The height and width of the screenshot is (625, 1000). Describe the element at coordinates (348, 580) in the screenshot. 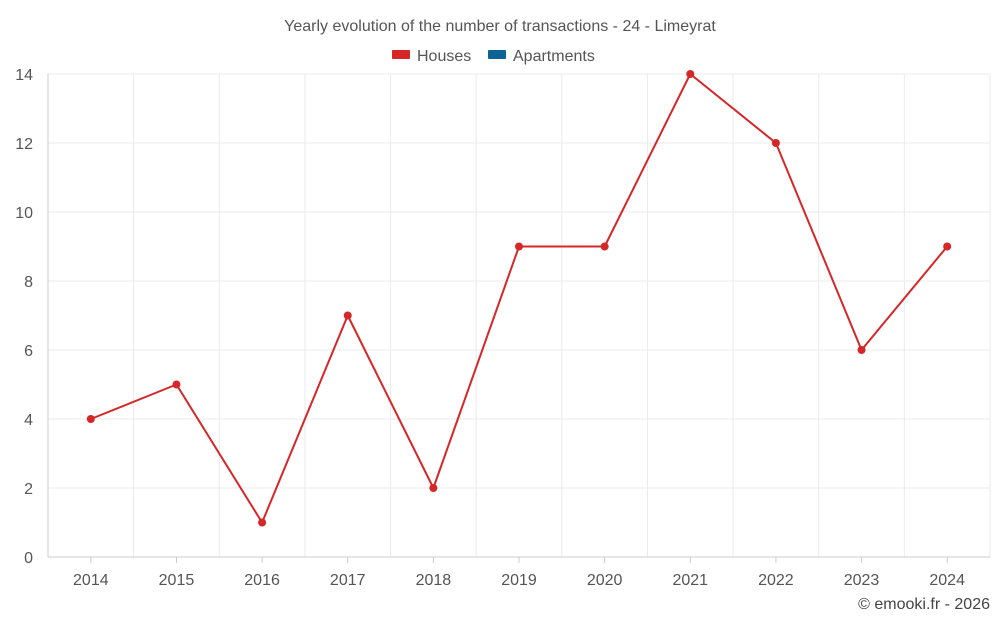

I see `x-tick-label: 2017` at that location.